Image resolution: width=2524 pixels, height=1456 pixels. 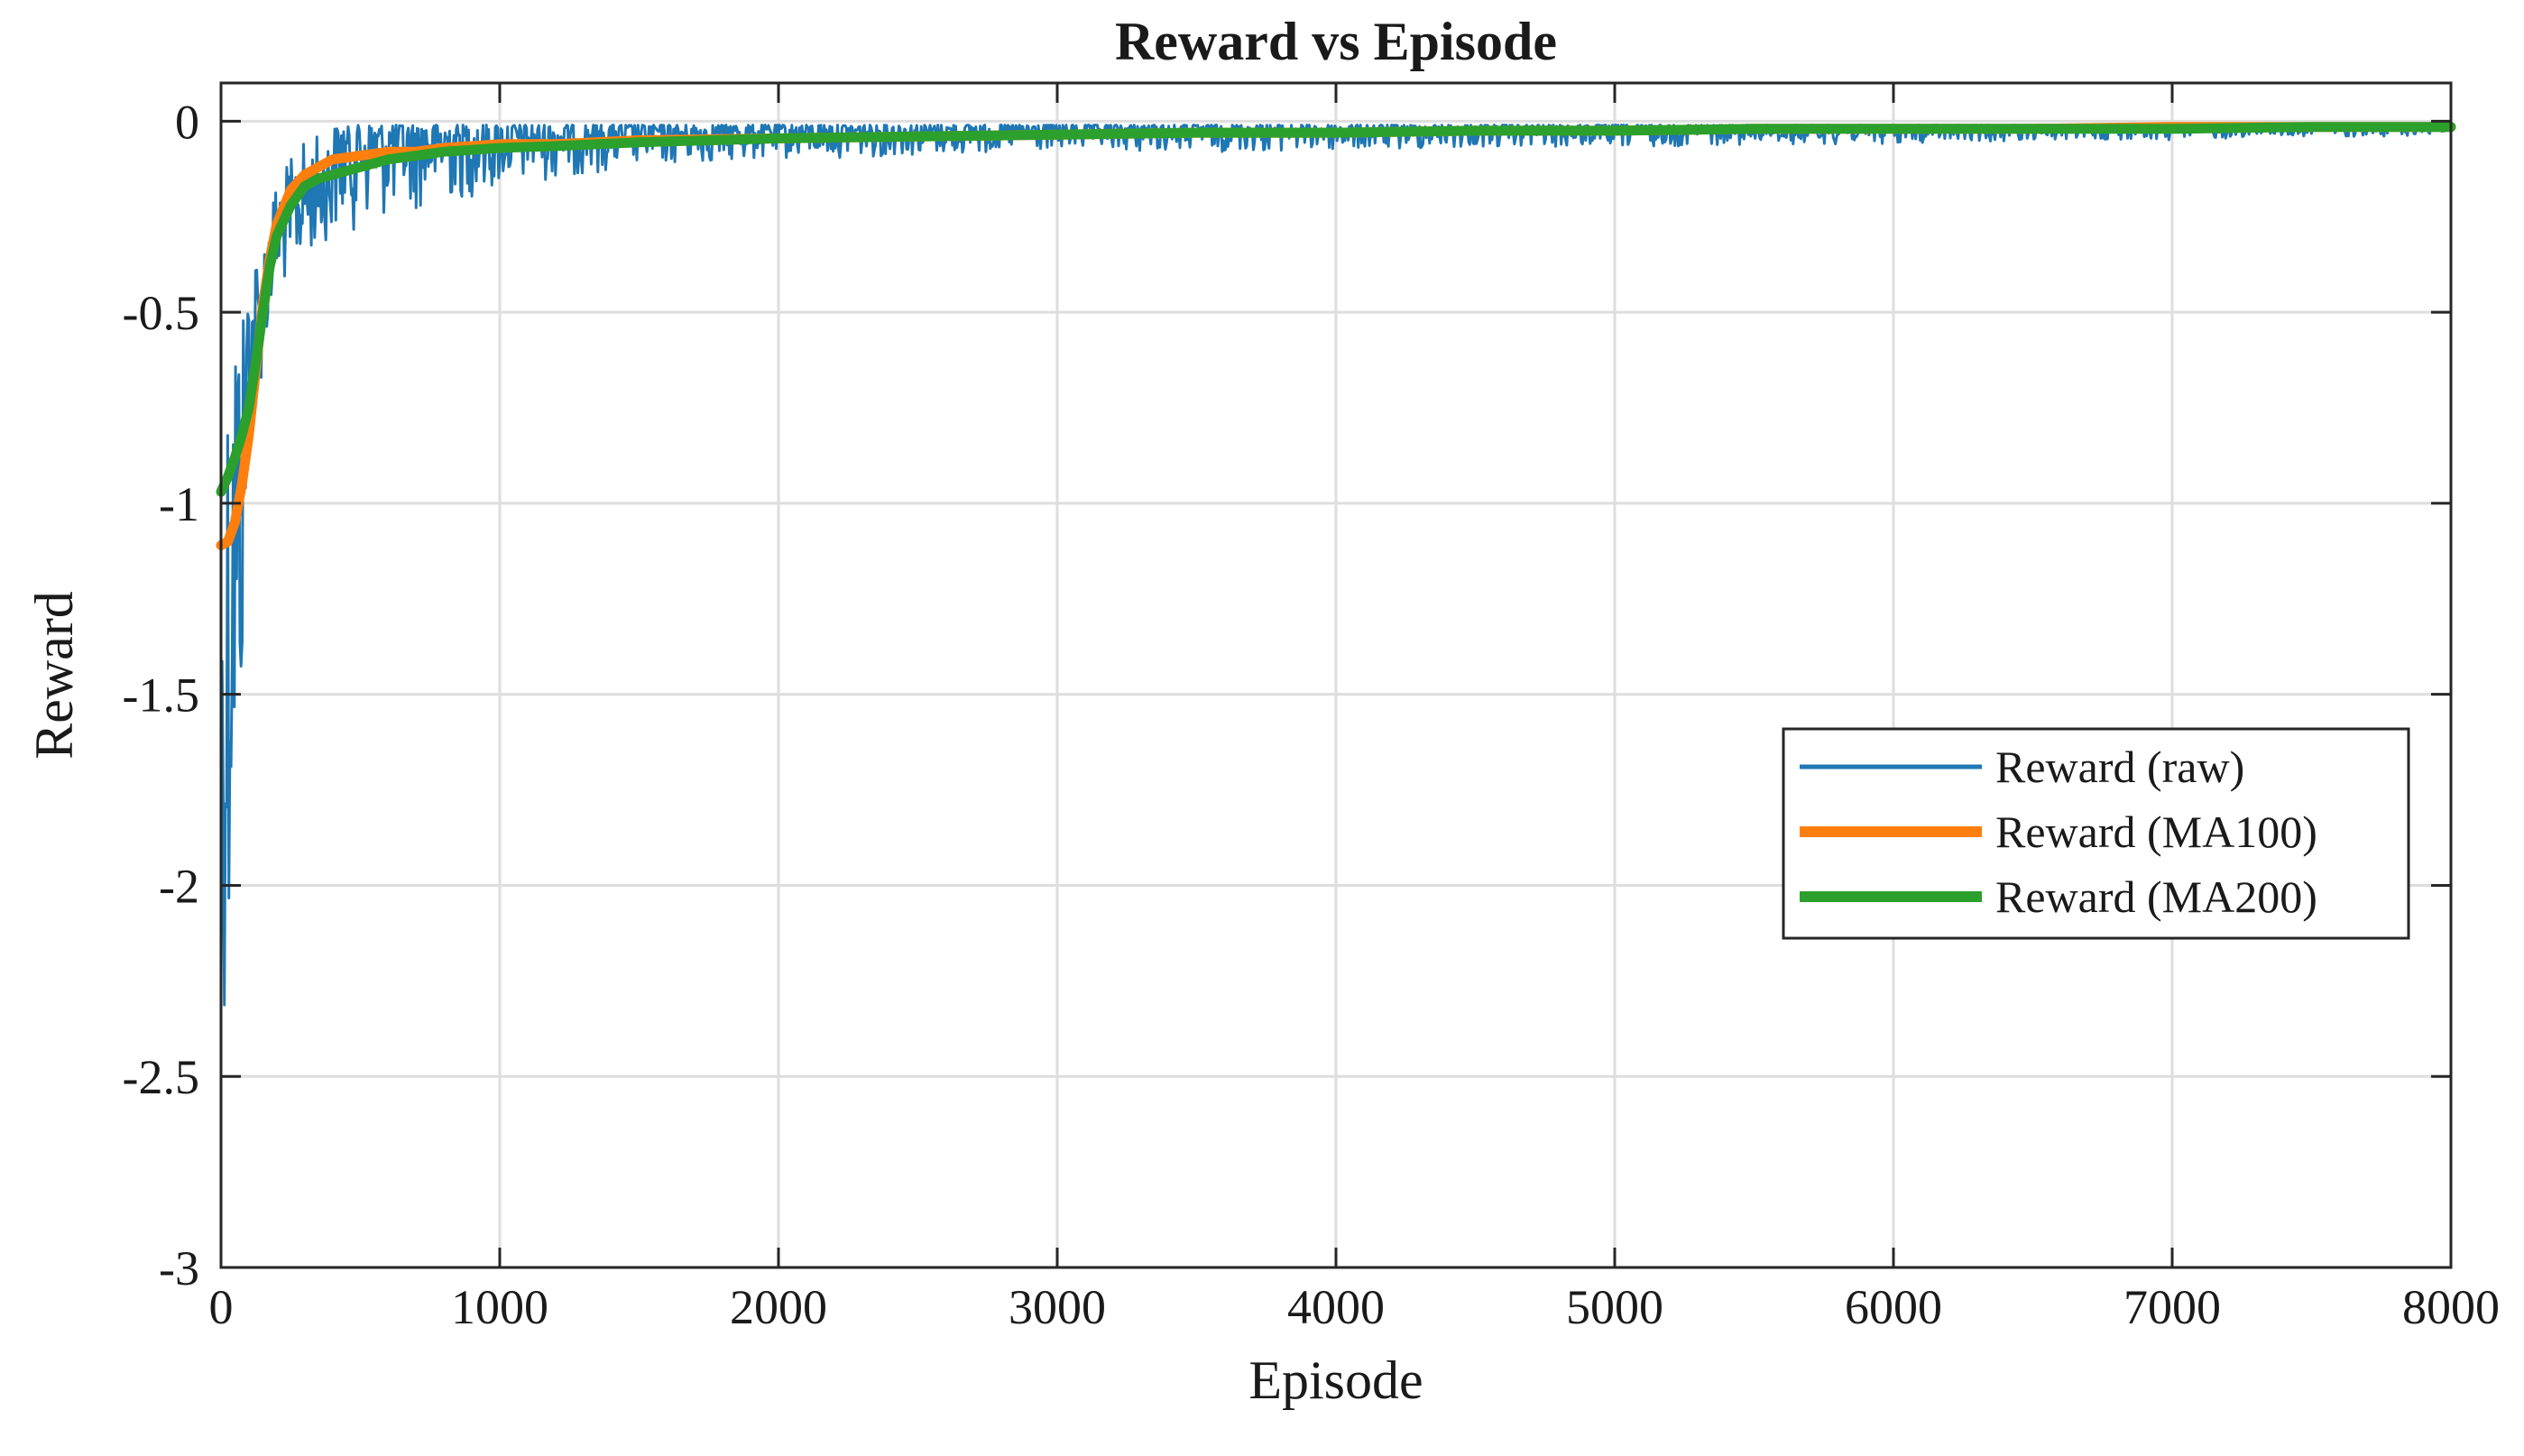 What do you see at coordinates (161, 1077) in the screenshot?
I see `y-tick-label: -2.5` at bounding box center [161, 1077].